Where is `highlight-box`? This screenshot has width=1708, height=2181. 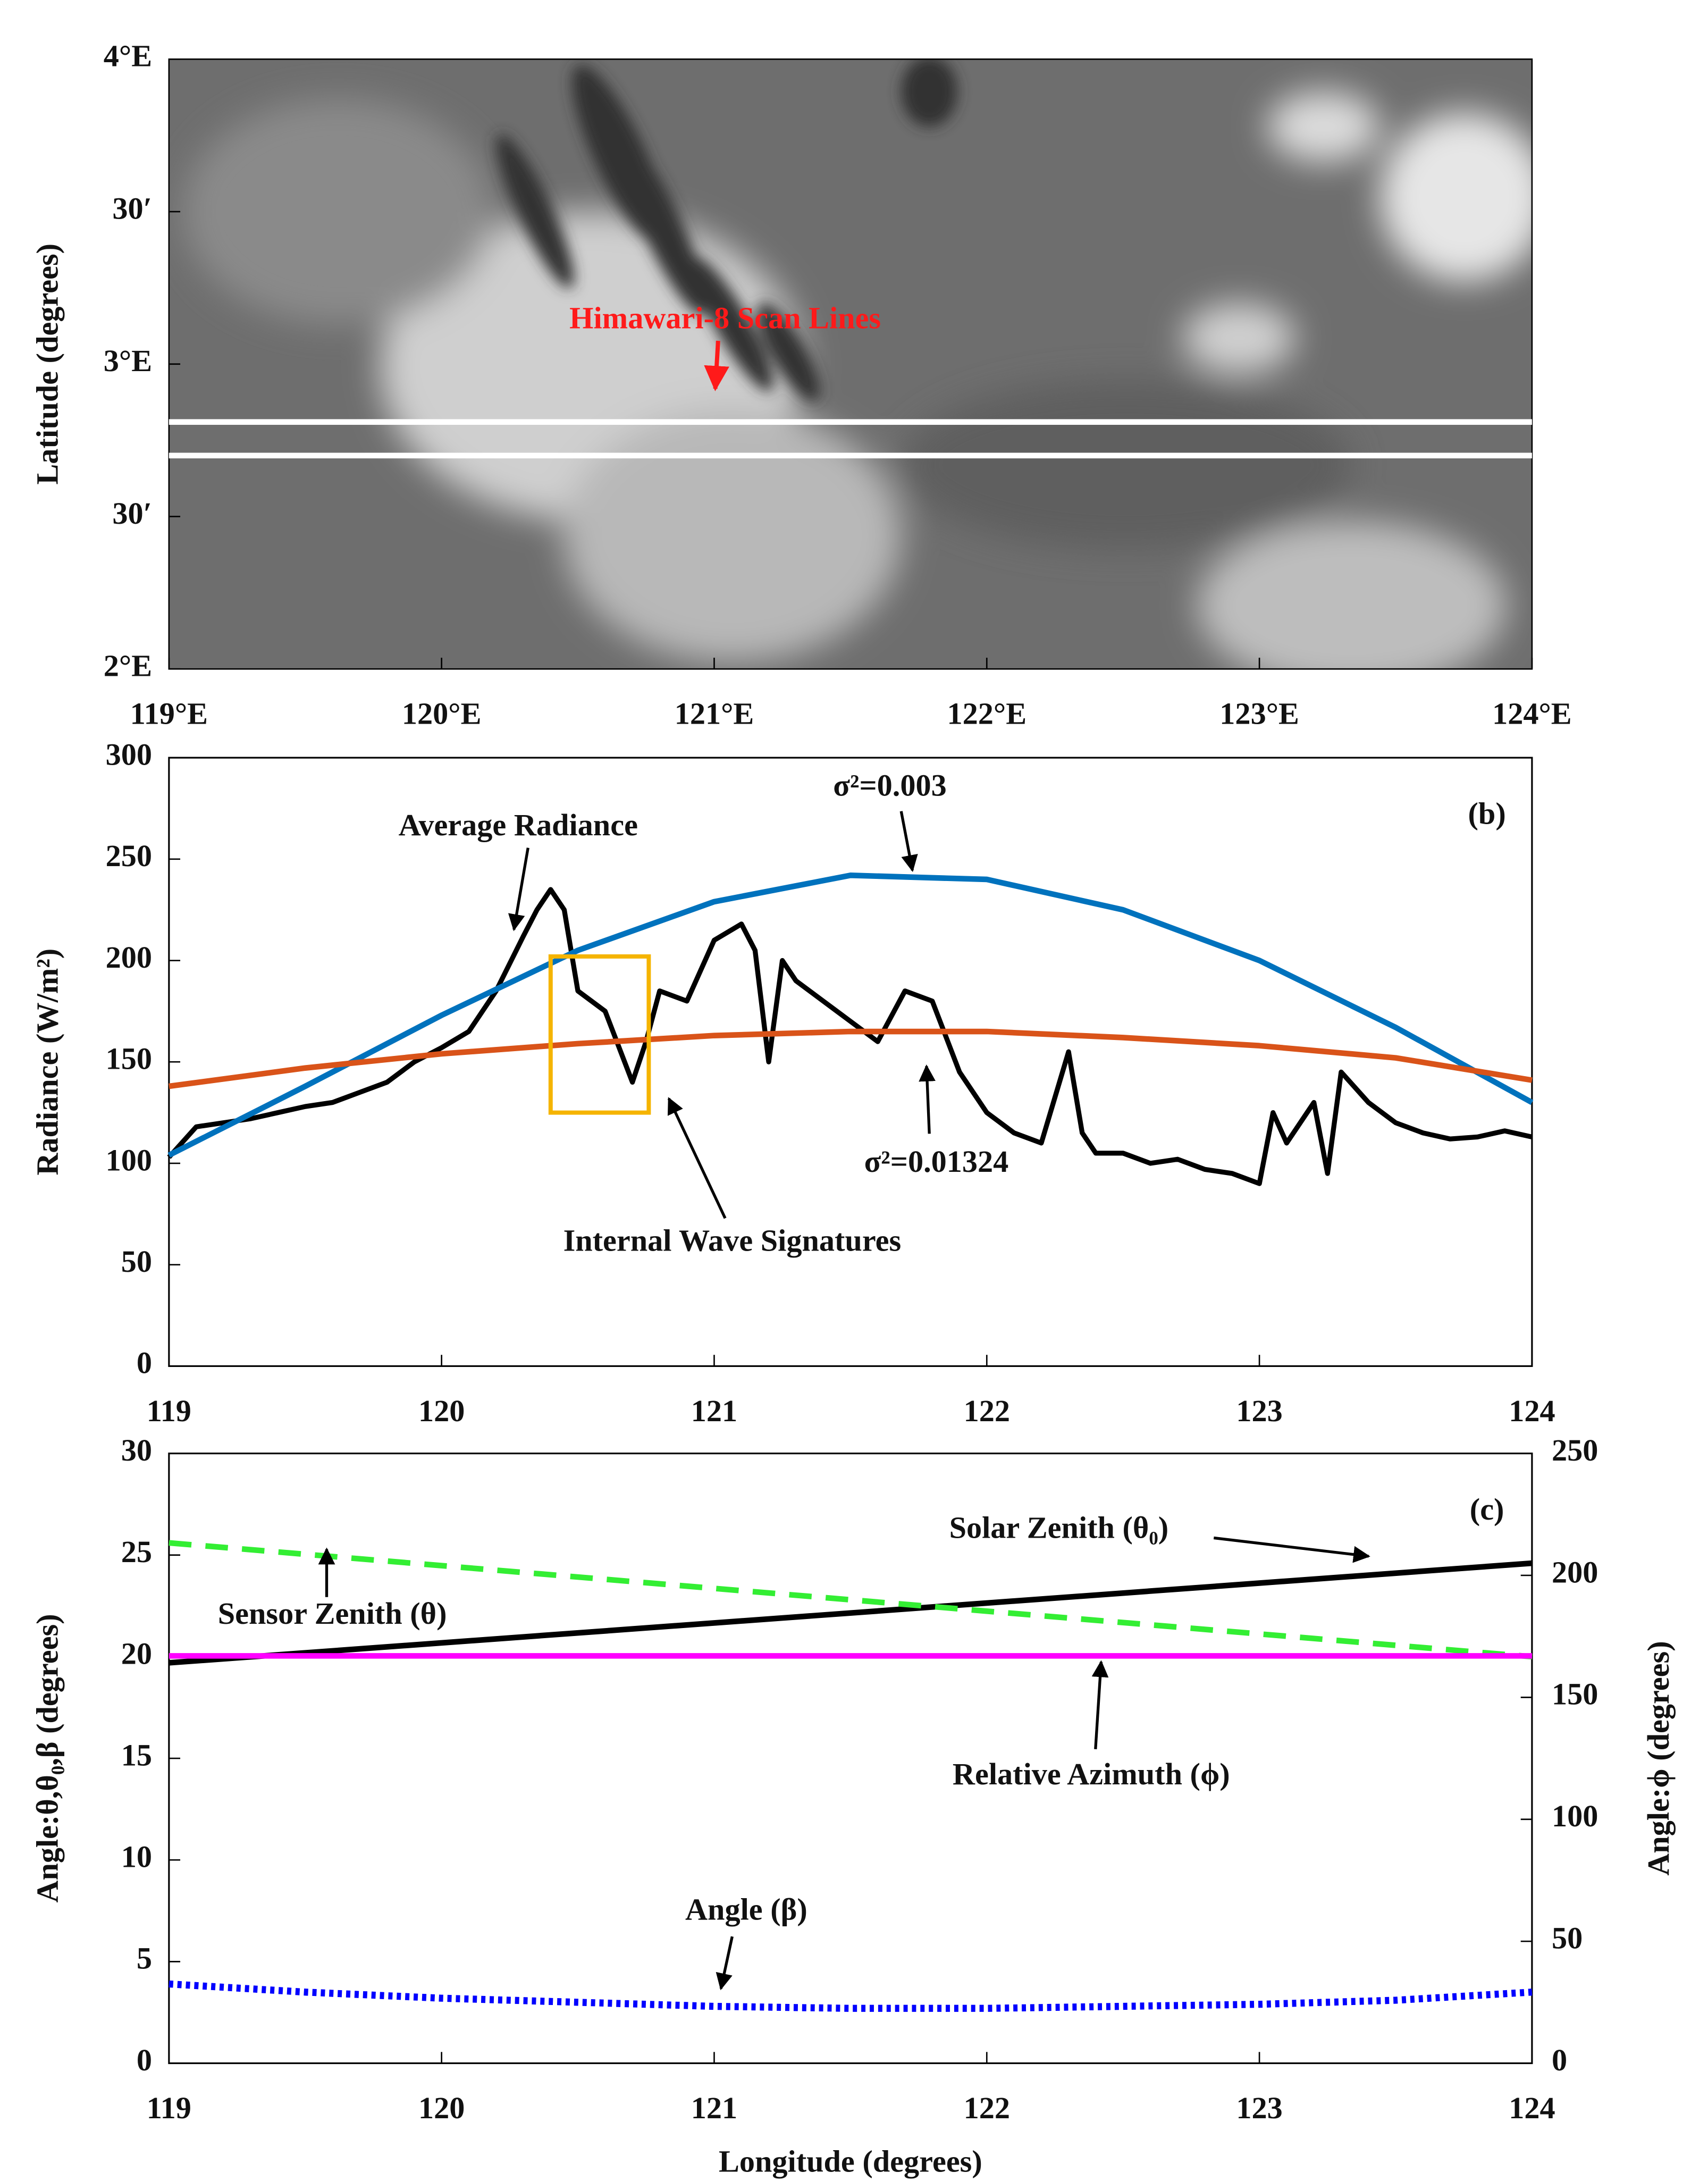 highlight-box is located at coordinates (599, 1034).